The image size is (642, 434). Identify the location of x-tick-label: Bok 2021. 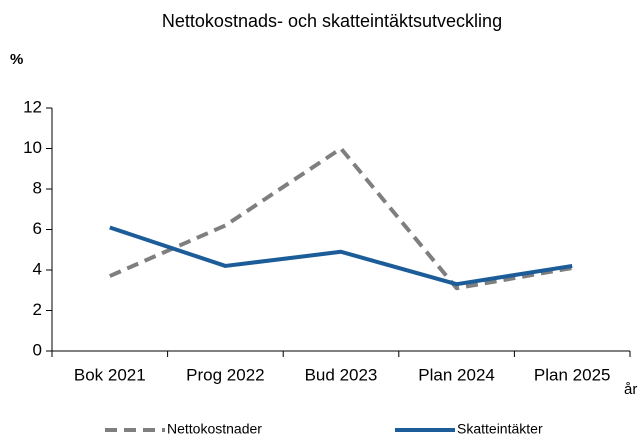
(110, 374).